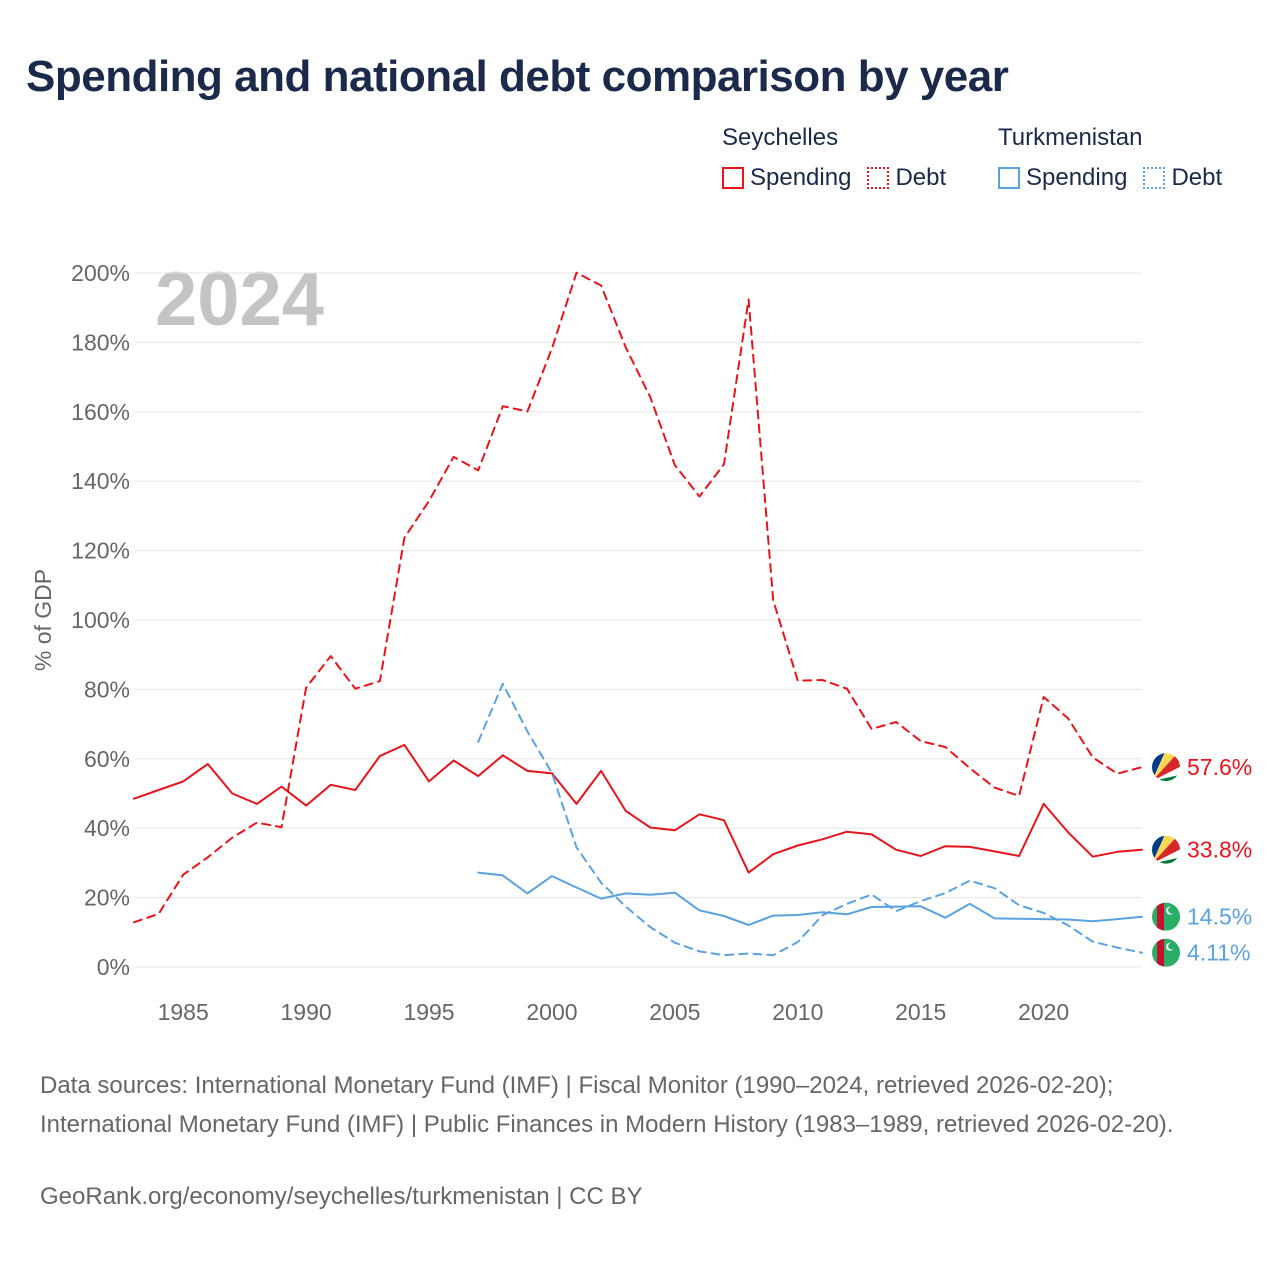 The image size is (1280, 1280). Describe the element at coordinates (100, 412) in the screenshot. I see `y-tick-label: 160%` at that location.